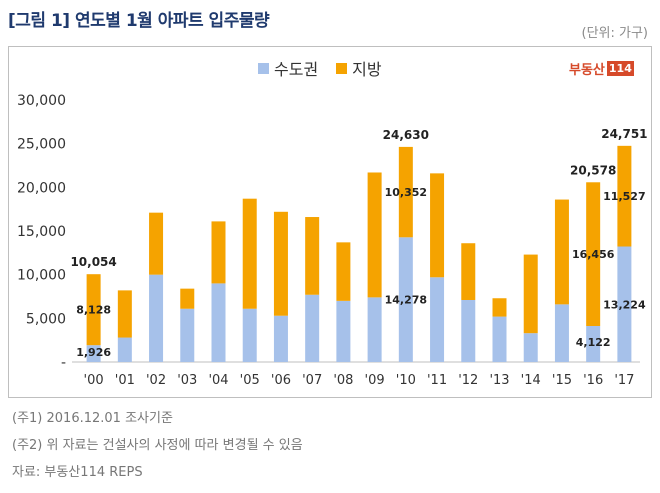  Describe the element at coordinates (41, 145) in the screenshot. I see `y-tick-label: 25,000` at that location.